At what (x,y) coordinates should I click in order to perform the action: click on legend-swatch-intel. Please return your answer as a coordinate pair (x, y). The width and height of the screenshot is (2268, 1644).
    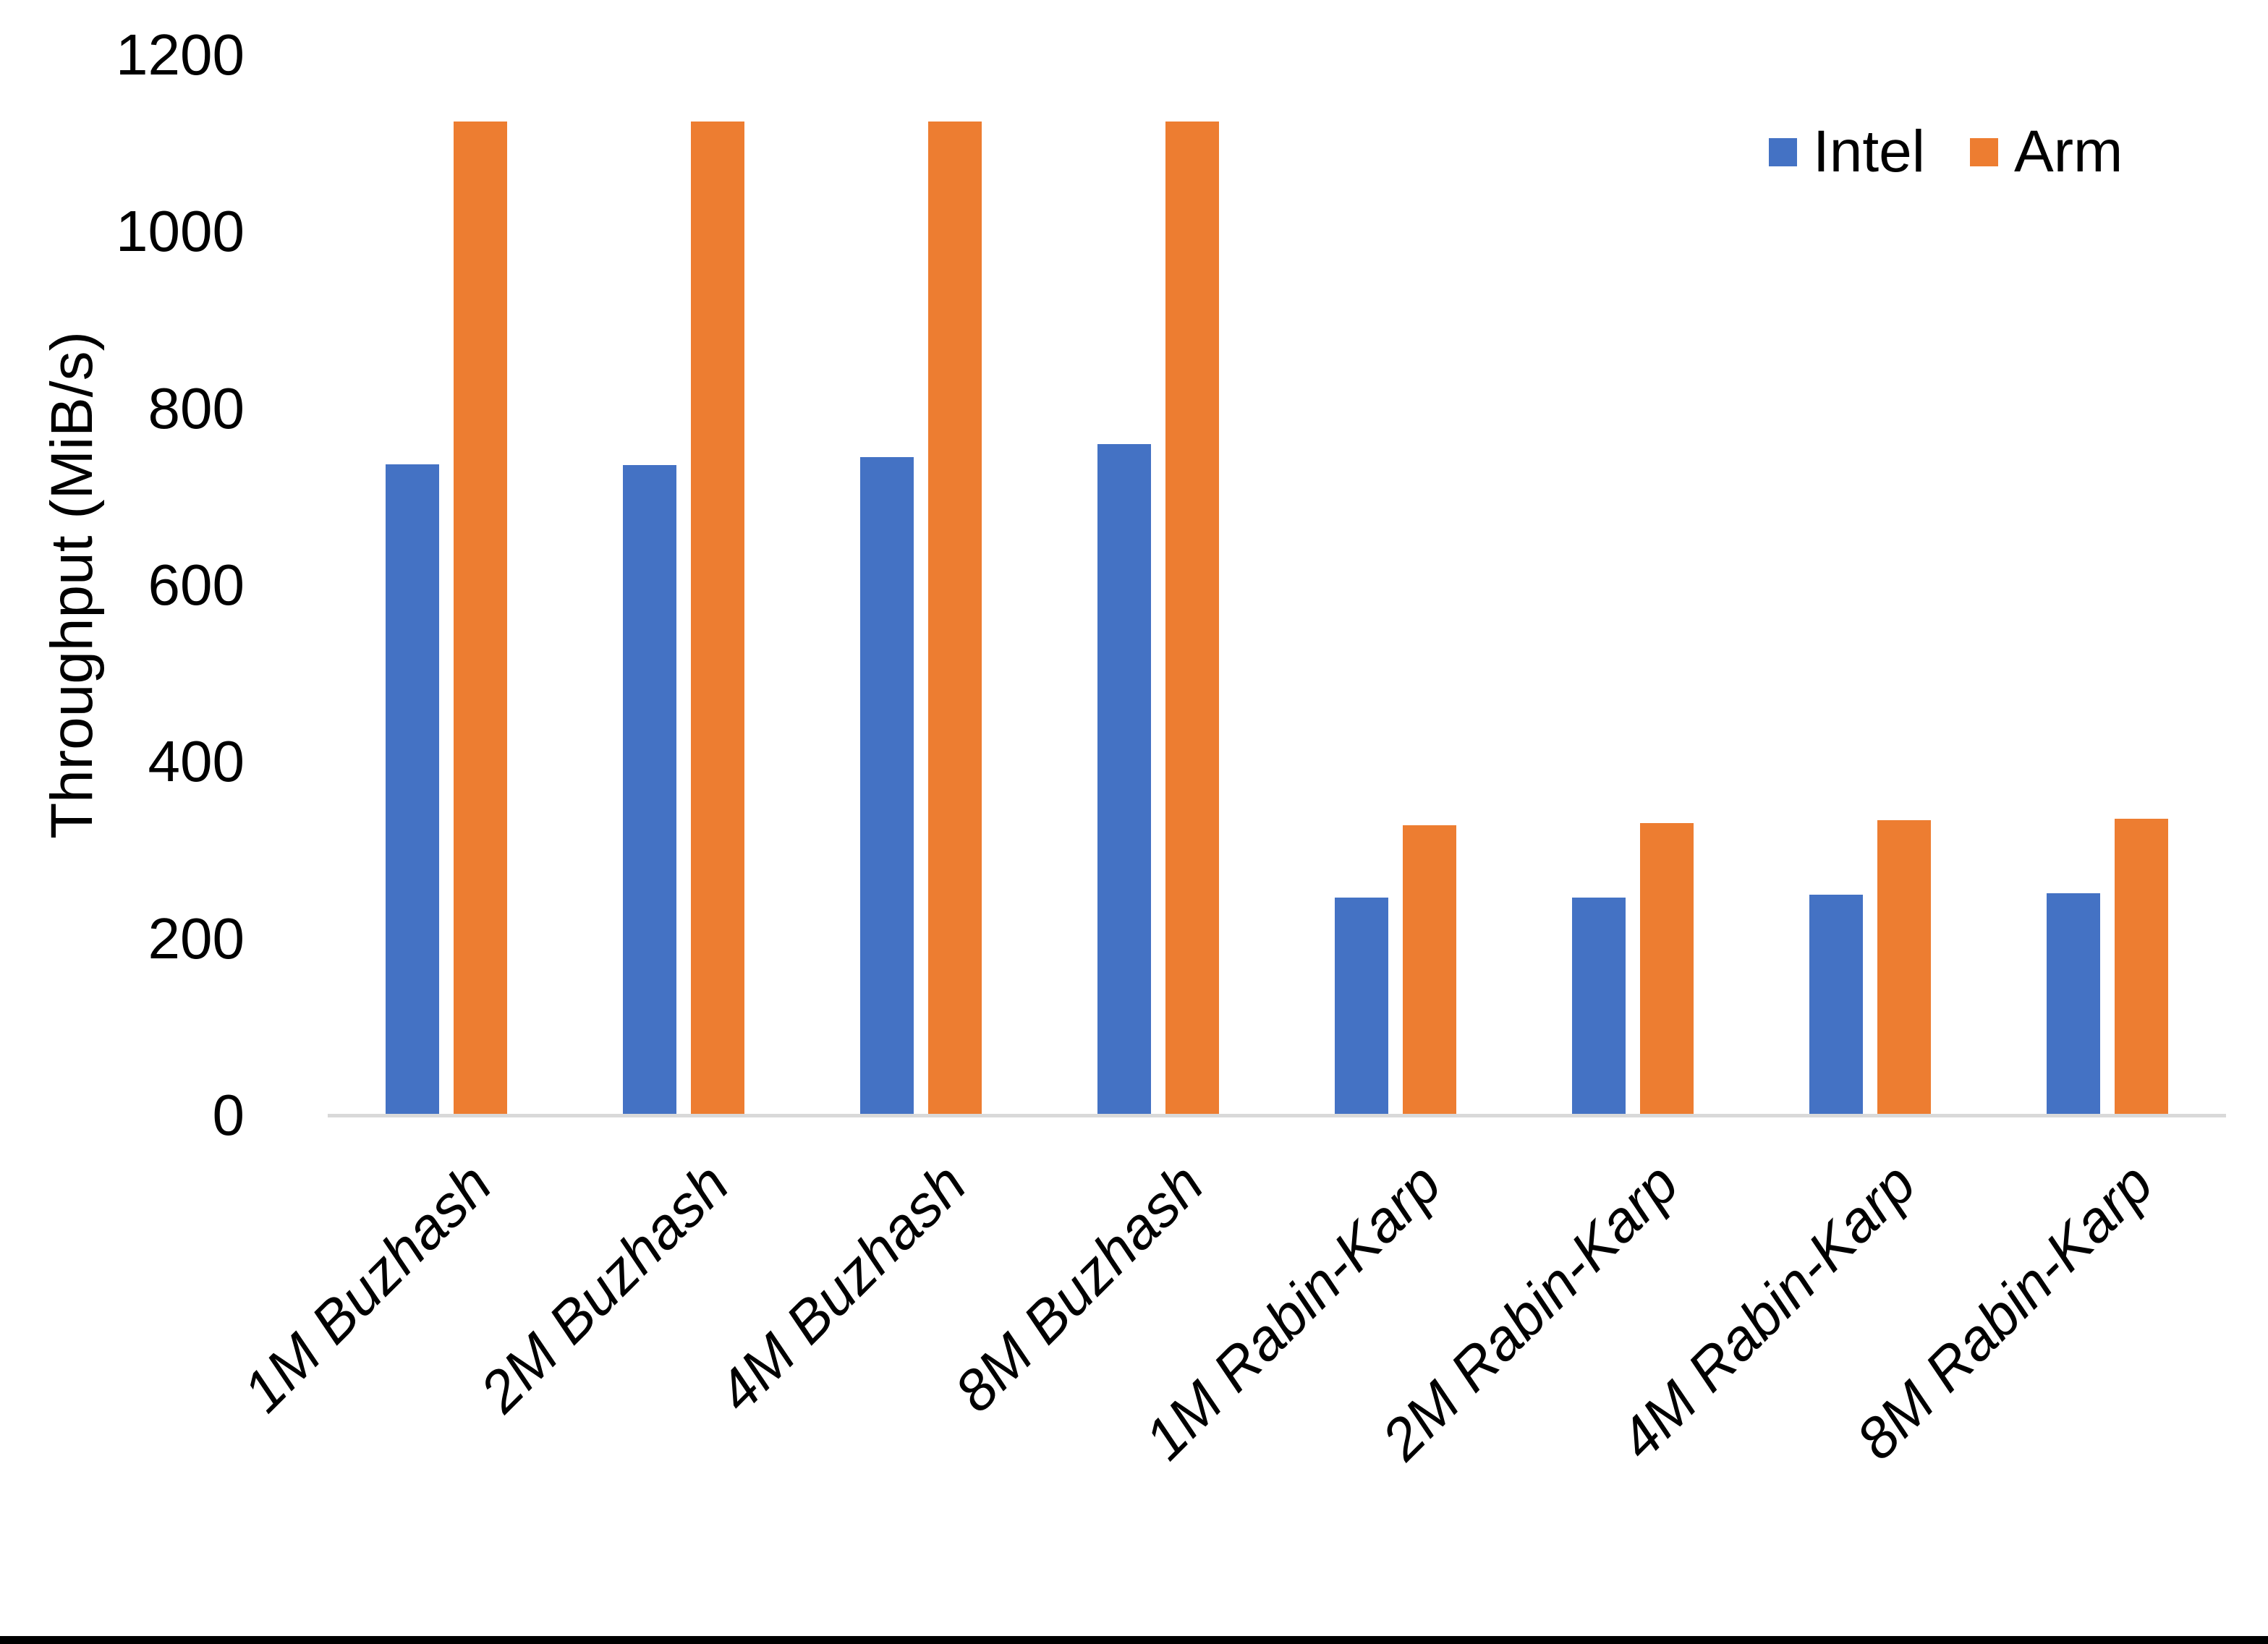
    Looking at the image, I should click on (1783, 151).